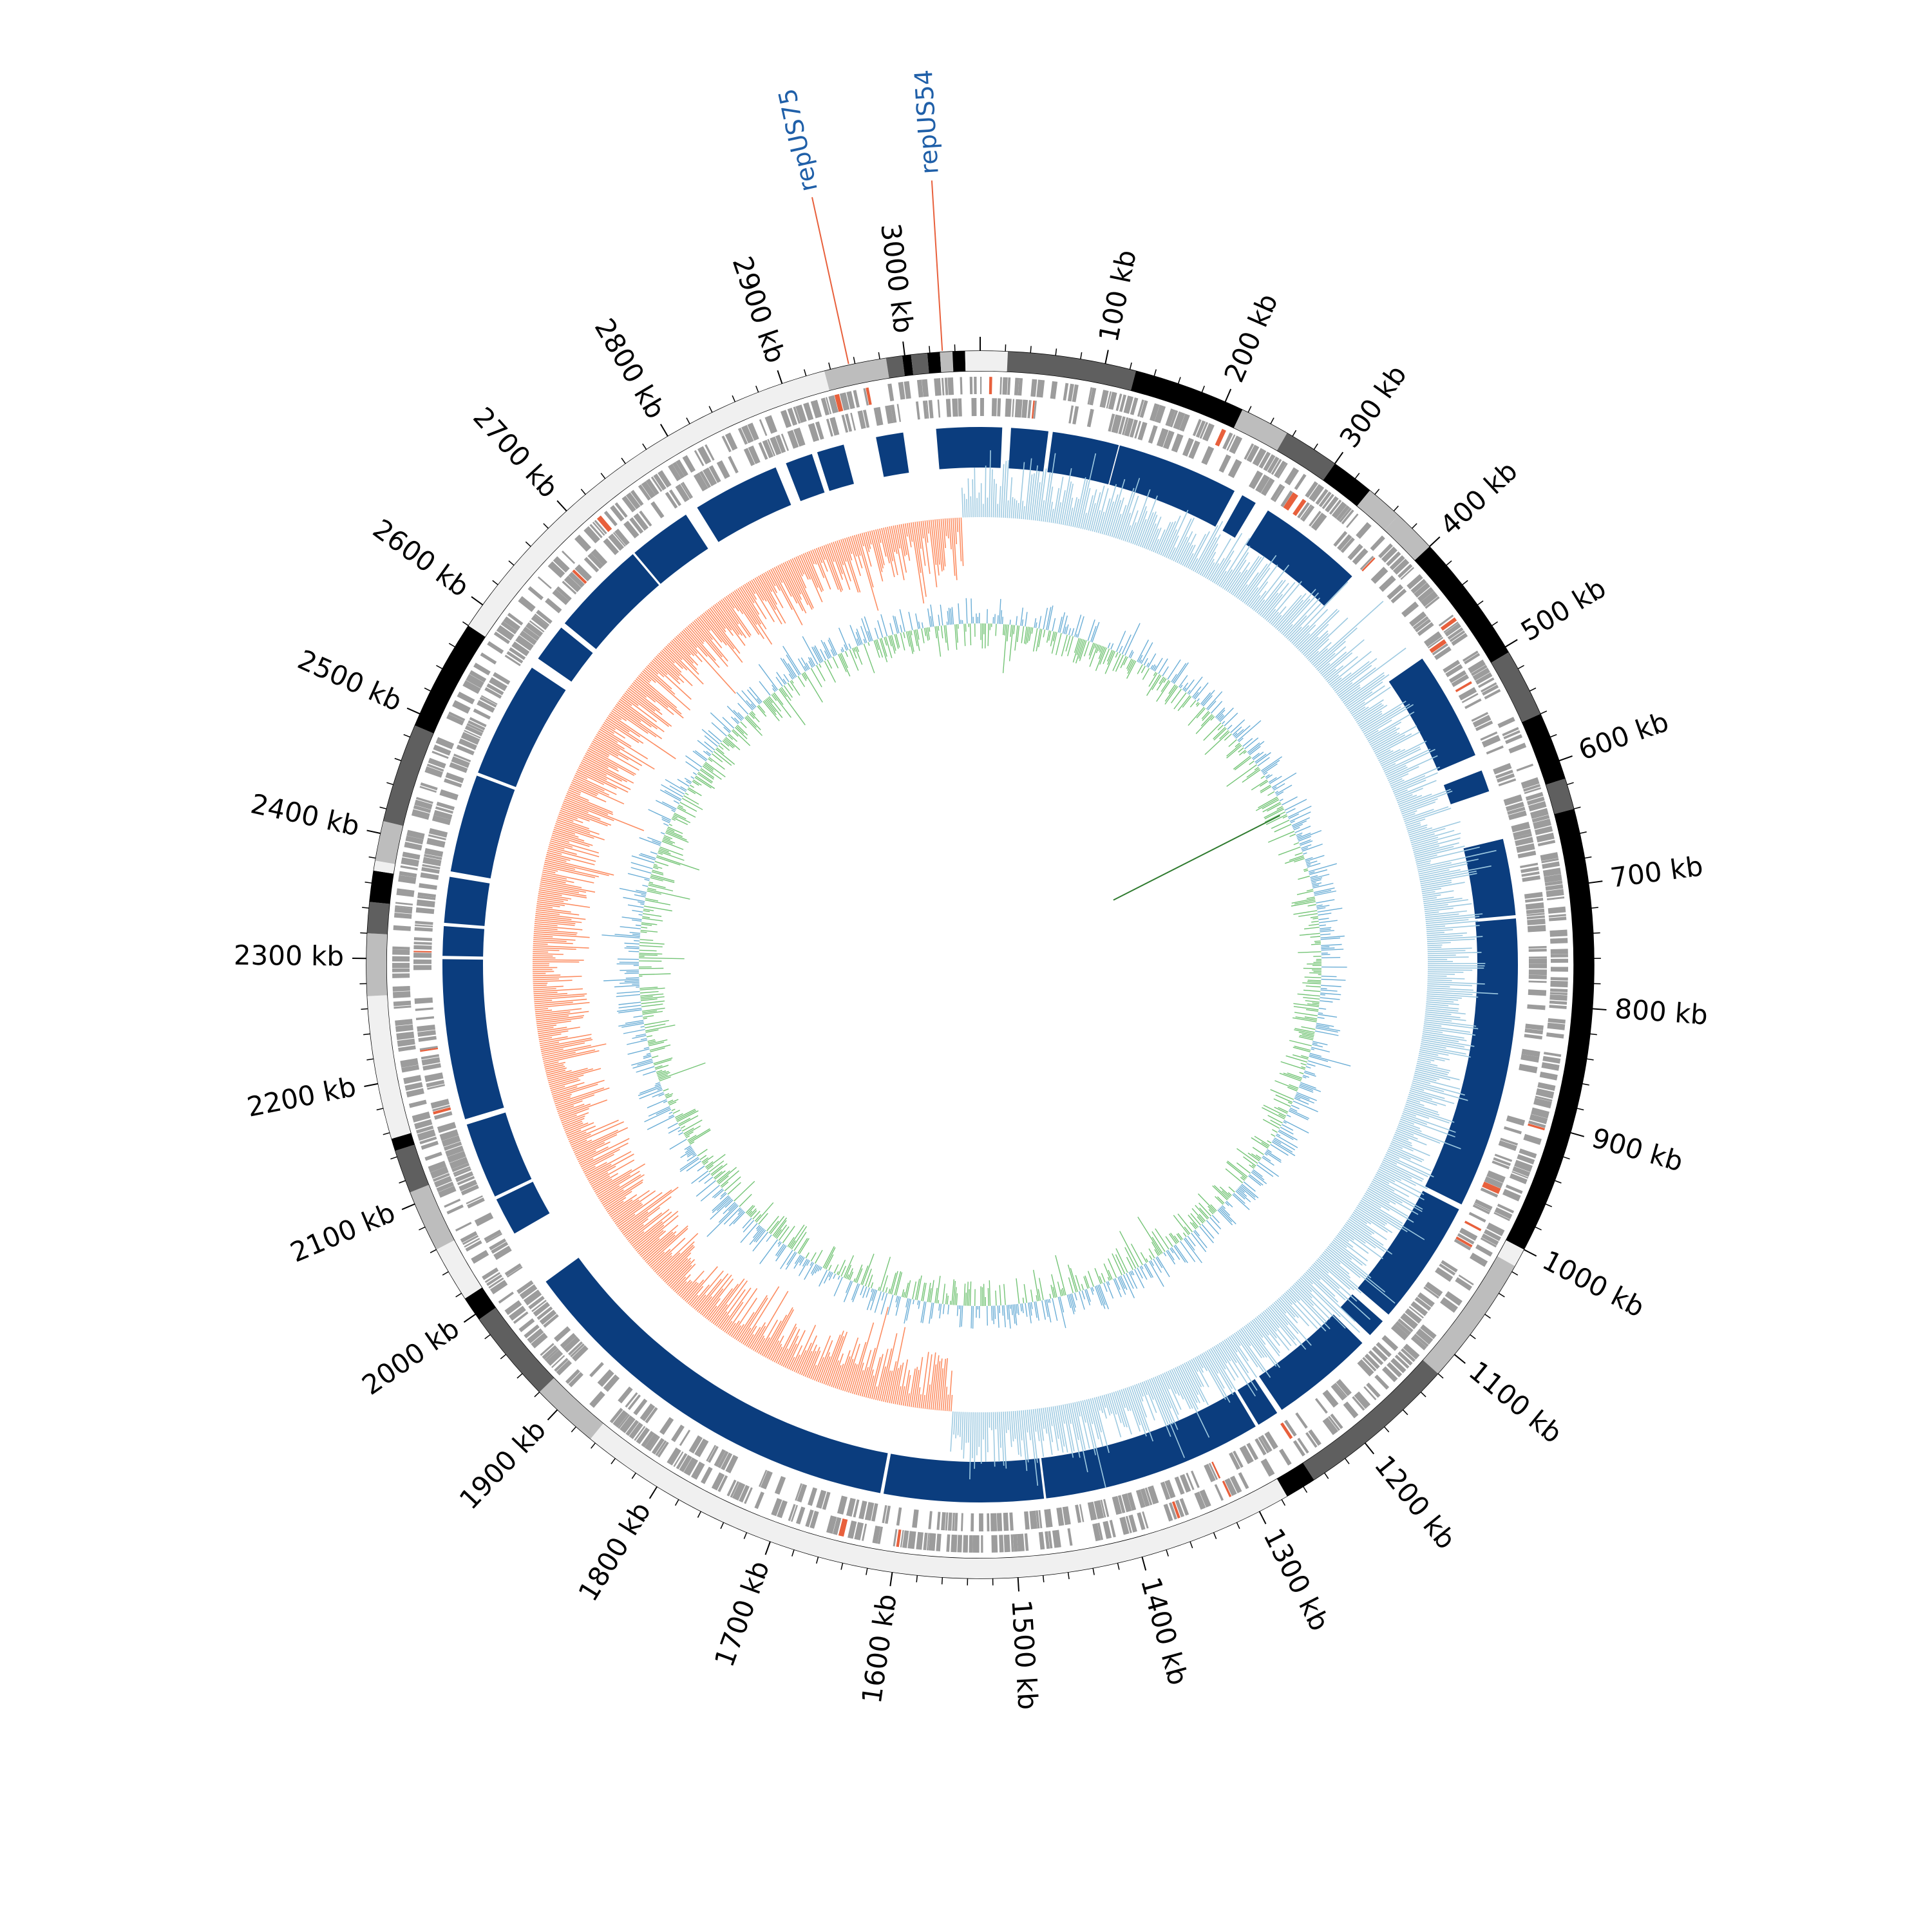  Describe the element at coordinates (1661, 1012) in the screenshot. I see `tick-label: 800 kb` at that location.